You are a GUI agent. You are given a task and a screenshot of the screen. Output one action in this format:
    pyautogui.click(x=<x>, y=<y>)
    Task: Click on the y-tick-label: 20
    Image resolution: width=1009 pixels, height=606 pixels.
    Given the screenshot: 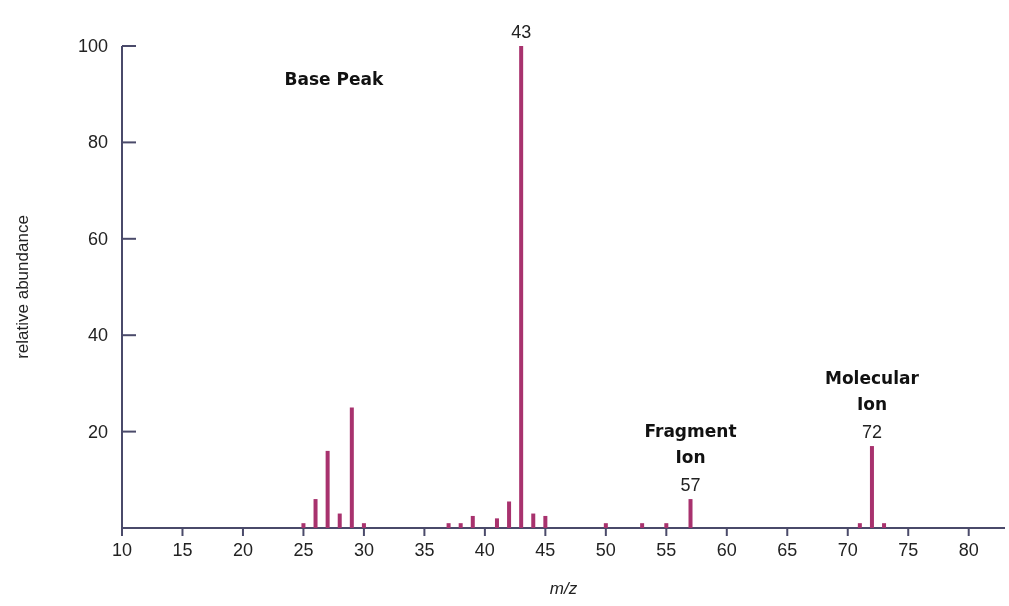 What is the action you would take?
    pyautogui.click(x=97, y=431)
    